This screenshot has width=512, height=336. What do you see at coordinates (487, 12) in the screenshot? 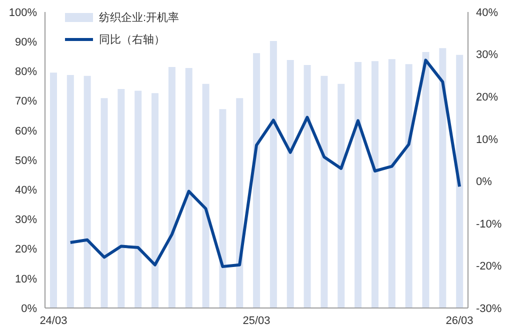
I see `y2-tick-label: 40%` at bounding box center [487, 12].